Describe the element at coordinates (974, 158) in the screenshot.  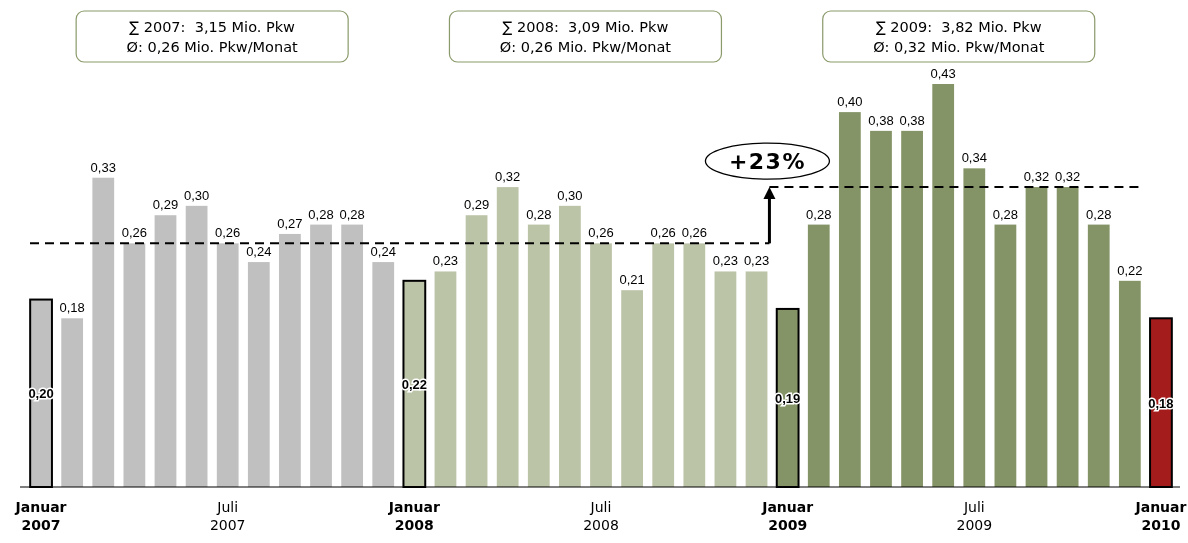
I see `data-label: 0,34` at that location.